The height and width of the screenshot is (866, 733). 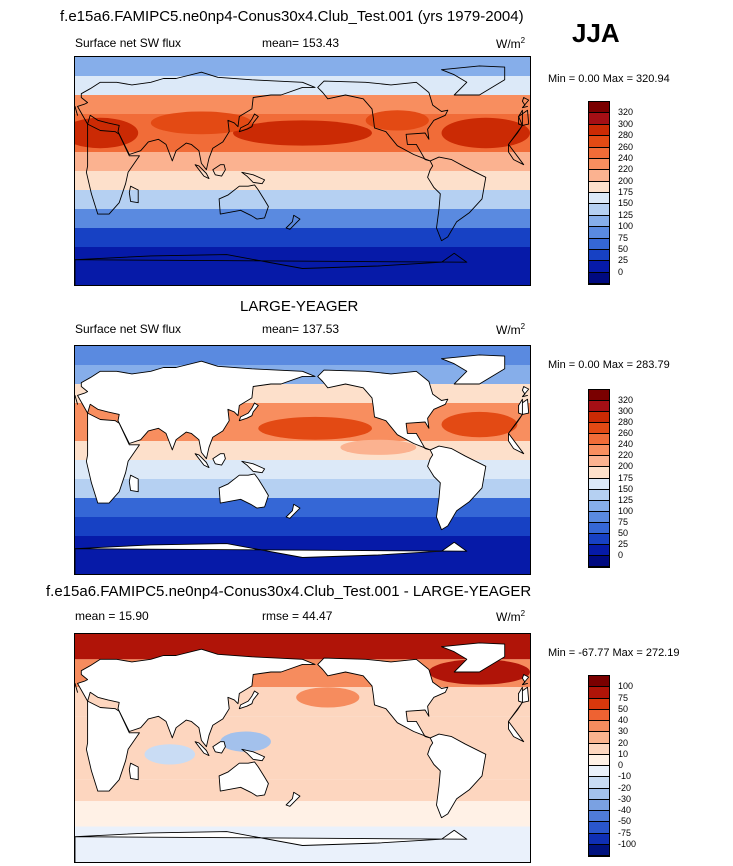 I want to click on colorbar1-tick-label: 240, so click(x=626, y=157).